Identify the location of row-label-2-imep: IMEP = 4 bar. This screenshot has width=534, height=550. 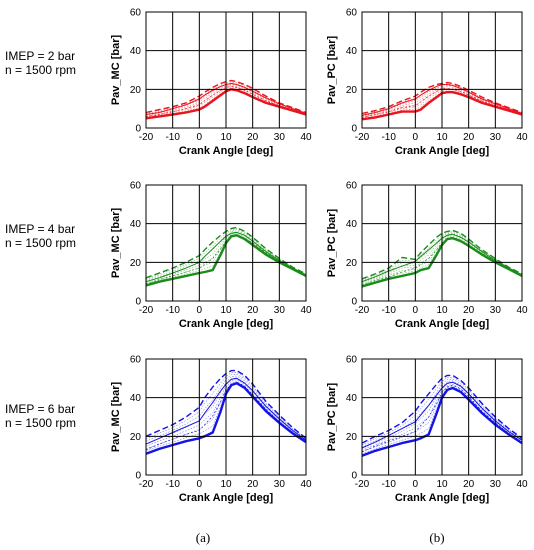
(40, 229).